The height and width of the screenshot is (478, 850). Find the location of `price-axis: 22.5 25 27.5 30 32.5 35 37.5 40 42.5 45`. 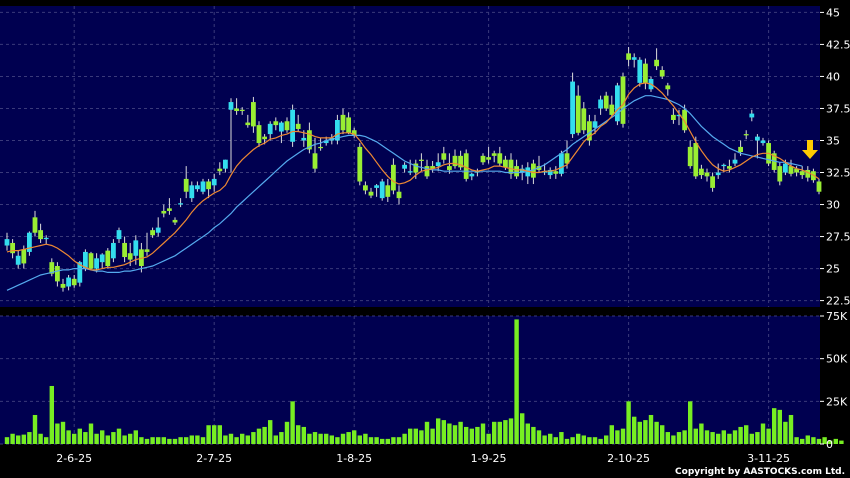

price-axis: 22.5 25 27.5 30 32.5 35 37.5 40 42.5 45 is located at coordinates (835, 157).